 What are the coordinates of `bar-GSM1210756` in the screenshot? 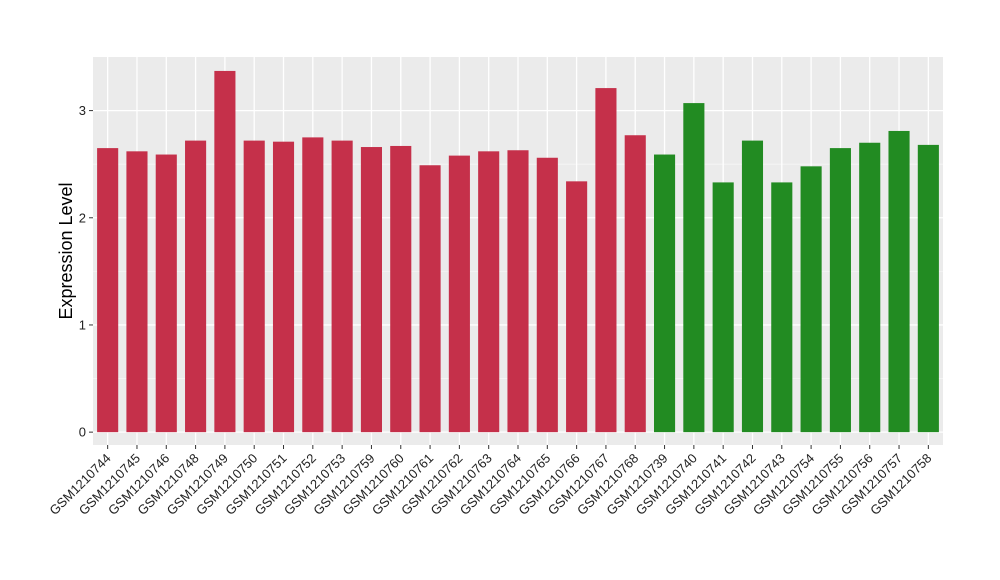 It's located at (870, 287).